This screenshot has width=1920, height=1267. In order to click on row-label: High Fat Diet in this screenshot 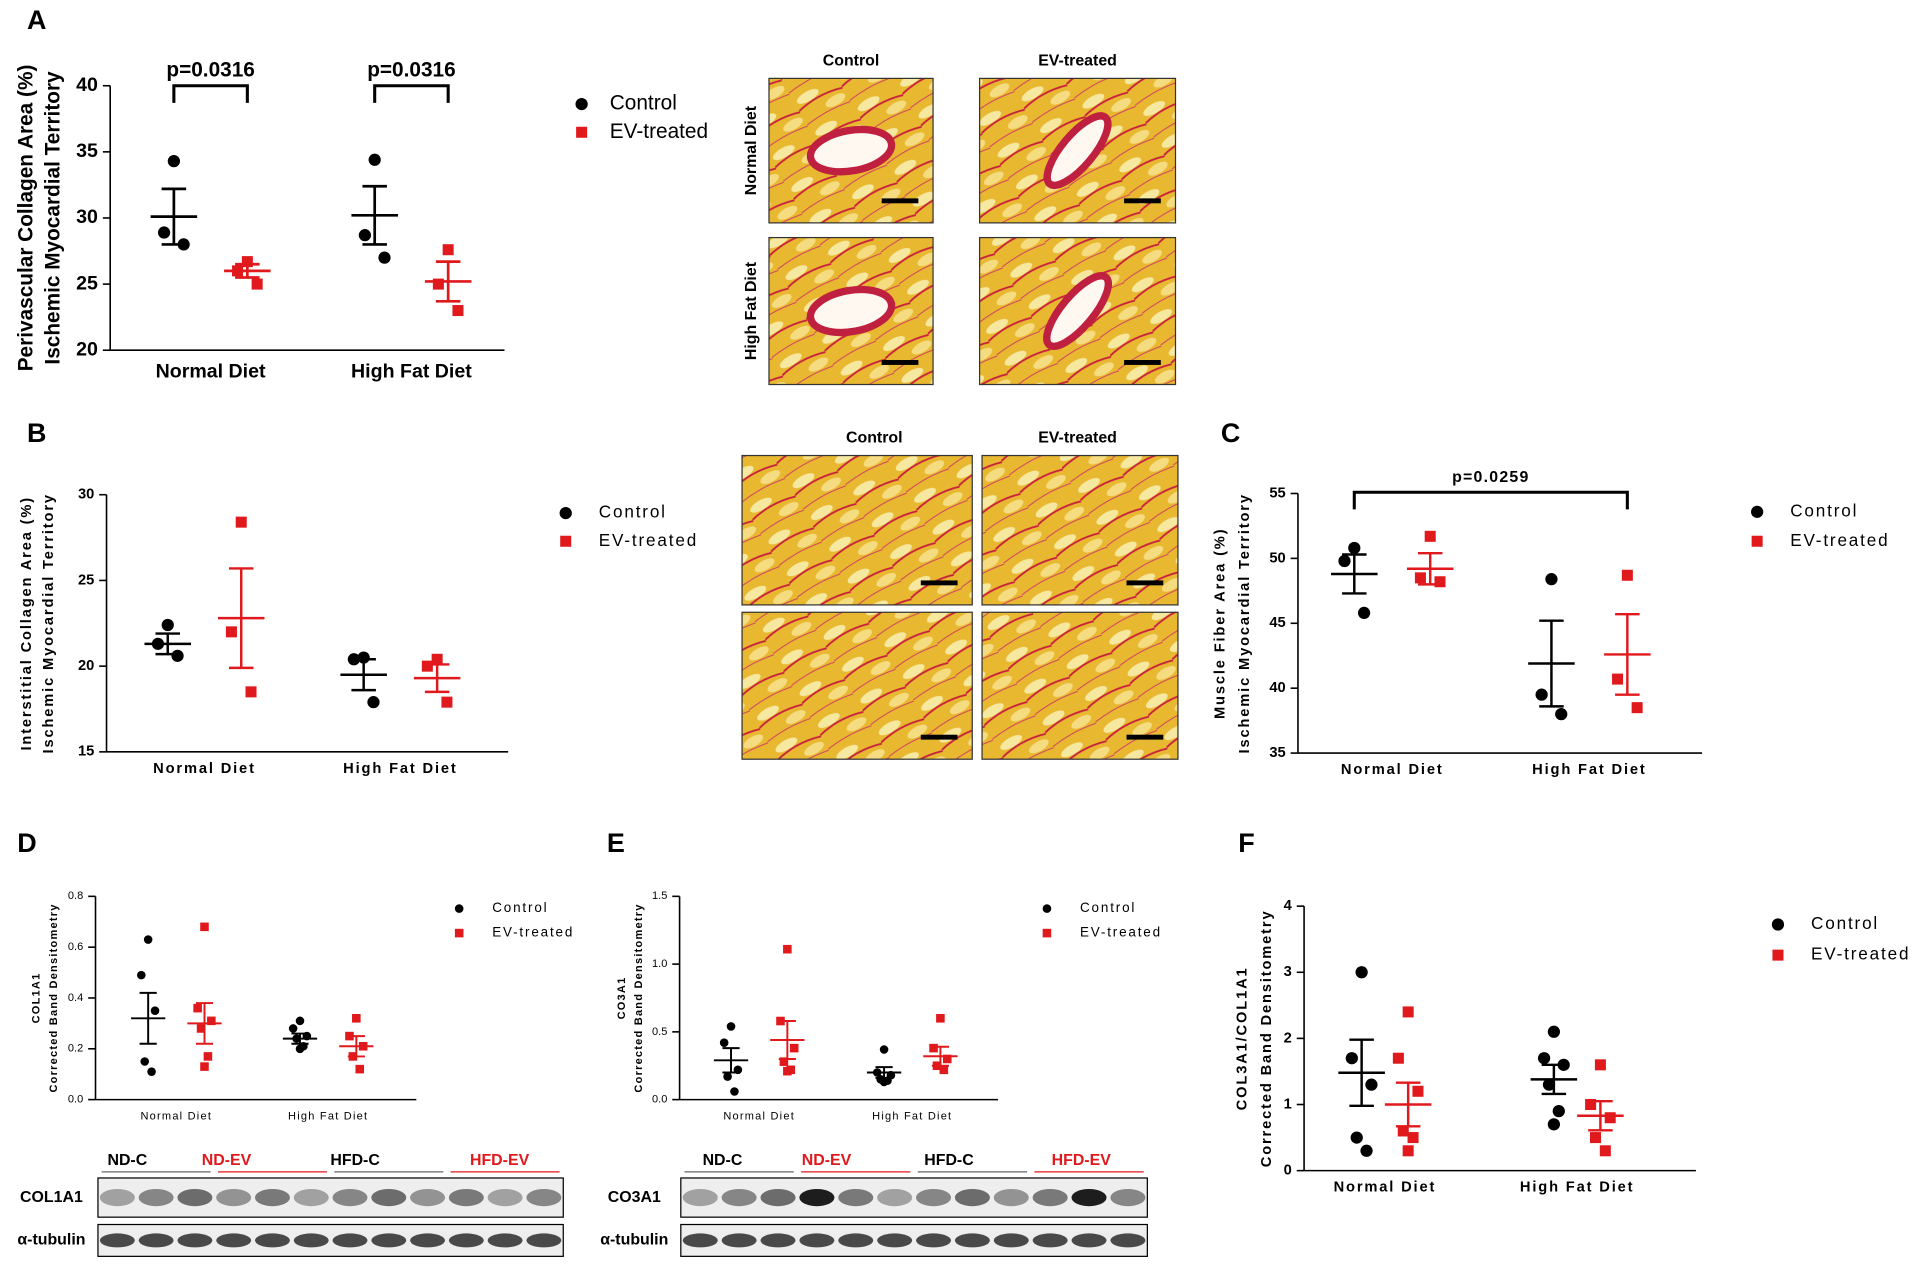, I will do `click(751, 310)`.